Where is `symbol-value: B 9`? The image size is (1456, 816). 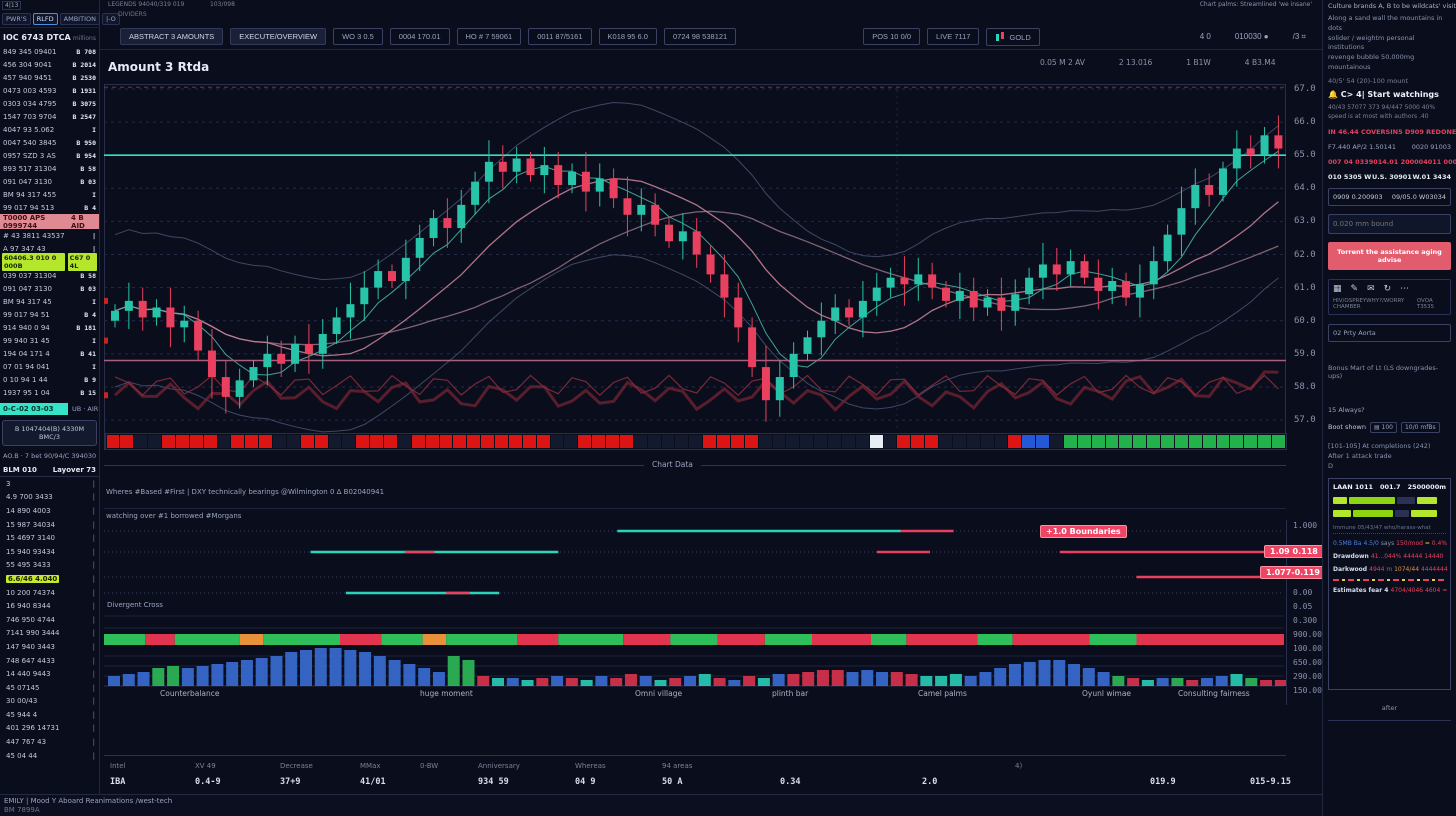 symbol-value: B 9 is located at coordinates (90, 379).